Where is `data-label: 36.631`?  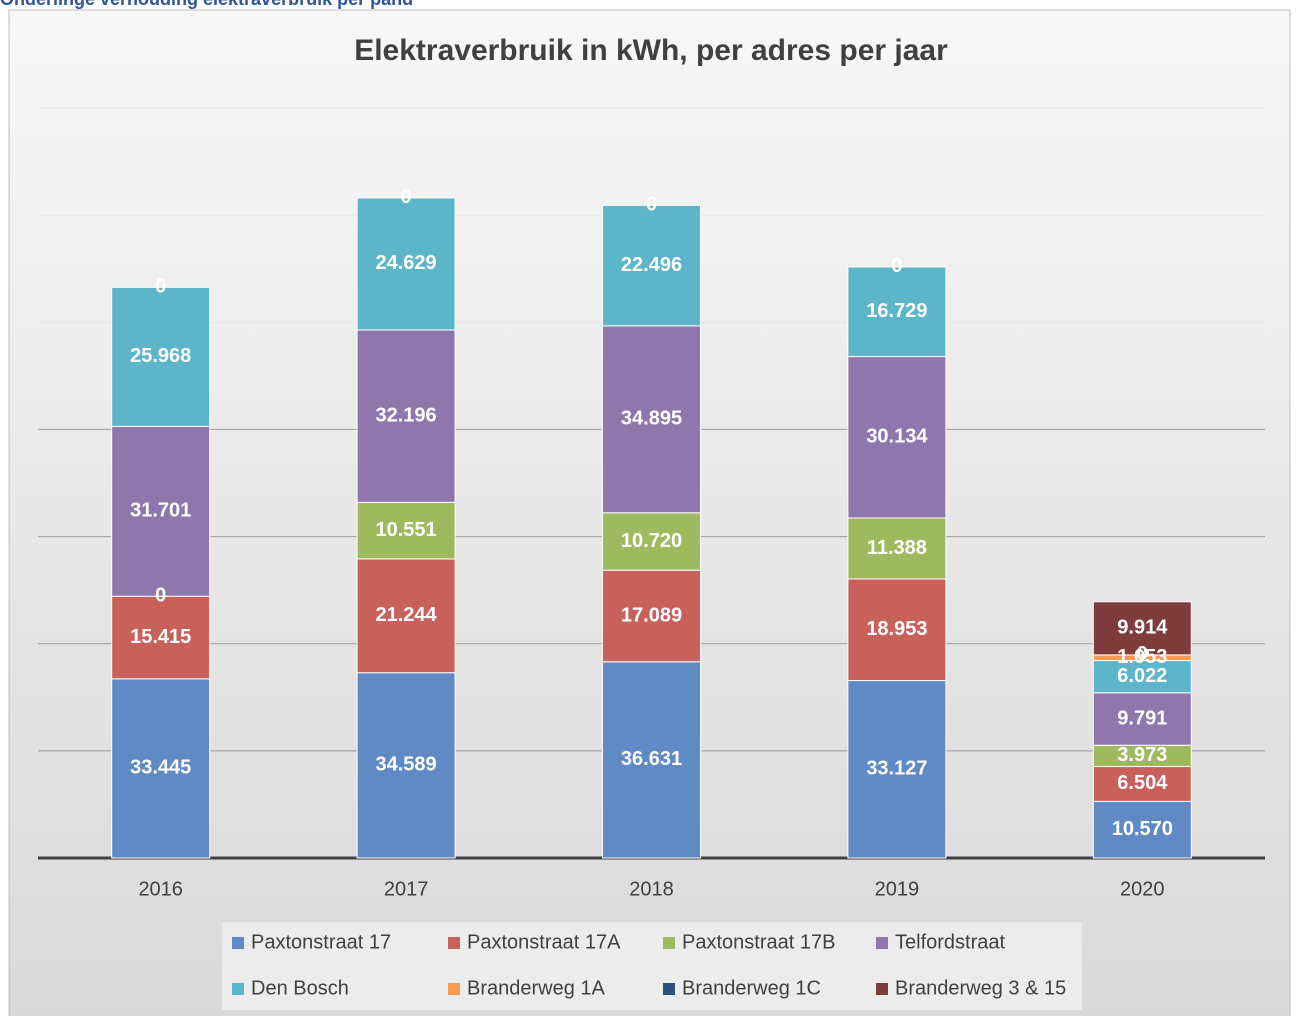 data-label: 36.631 is located at coordinates (651, 759).